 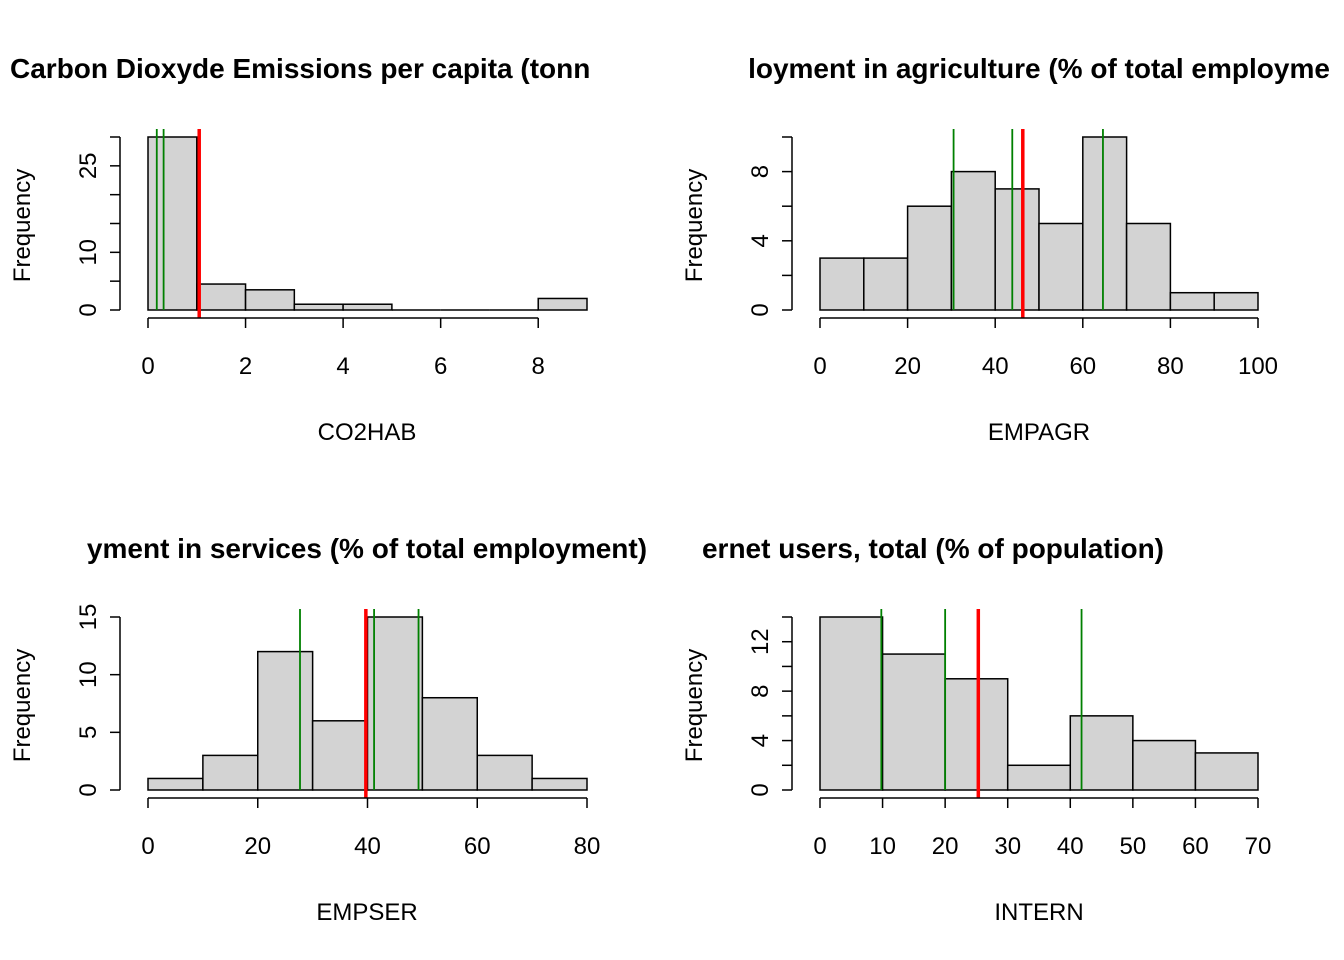 What do you see at coordinates (1133, 846) in the screenshot?
I see `x-tick-label: 50` at bounding box center [1133, 846].